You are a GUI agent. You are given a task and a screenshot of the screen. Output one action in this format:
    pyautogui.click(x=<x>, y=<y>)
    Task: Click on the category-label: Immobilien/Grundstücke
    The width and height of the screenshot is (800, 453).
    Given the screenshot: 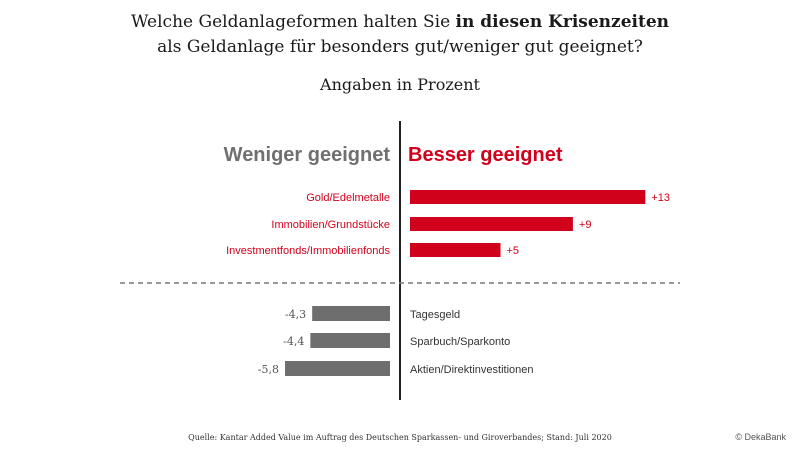 What is the action you would take?
    pyautogui.click(x=330, y=225)
    